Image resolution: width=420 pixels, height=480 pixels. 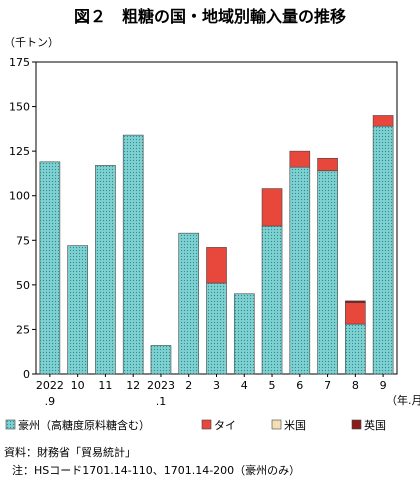 What do you see at coordinates (50, 401) in the screenshot?
I see `x-tick-label: .9` at bounding box center [50, 401].